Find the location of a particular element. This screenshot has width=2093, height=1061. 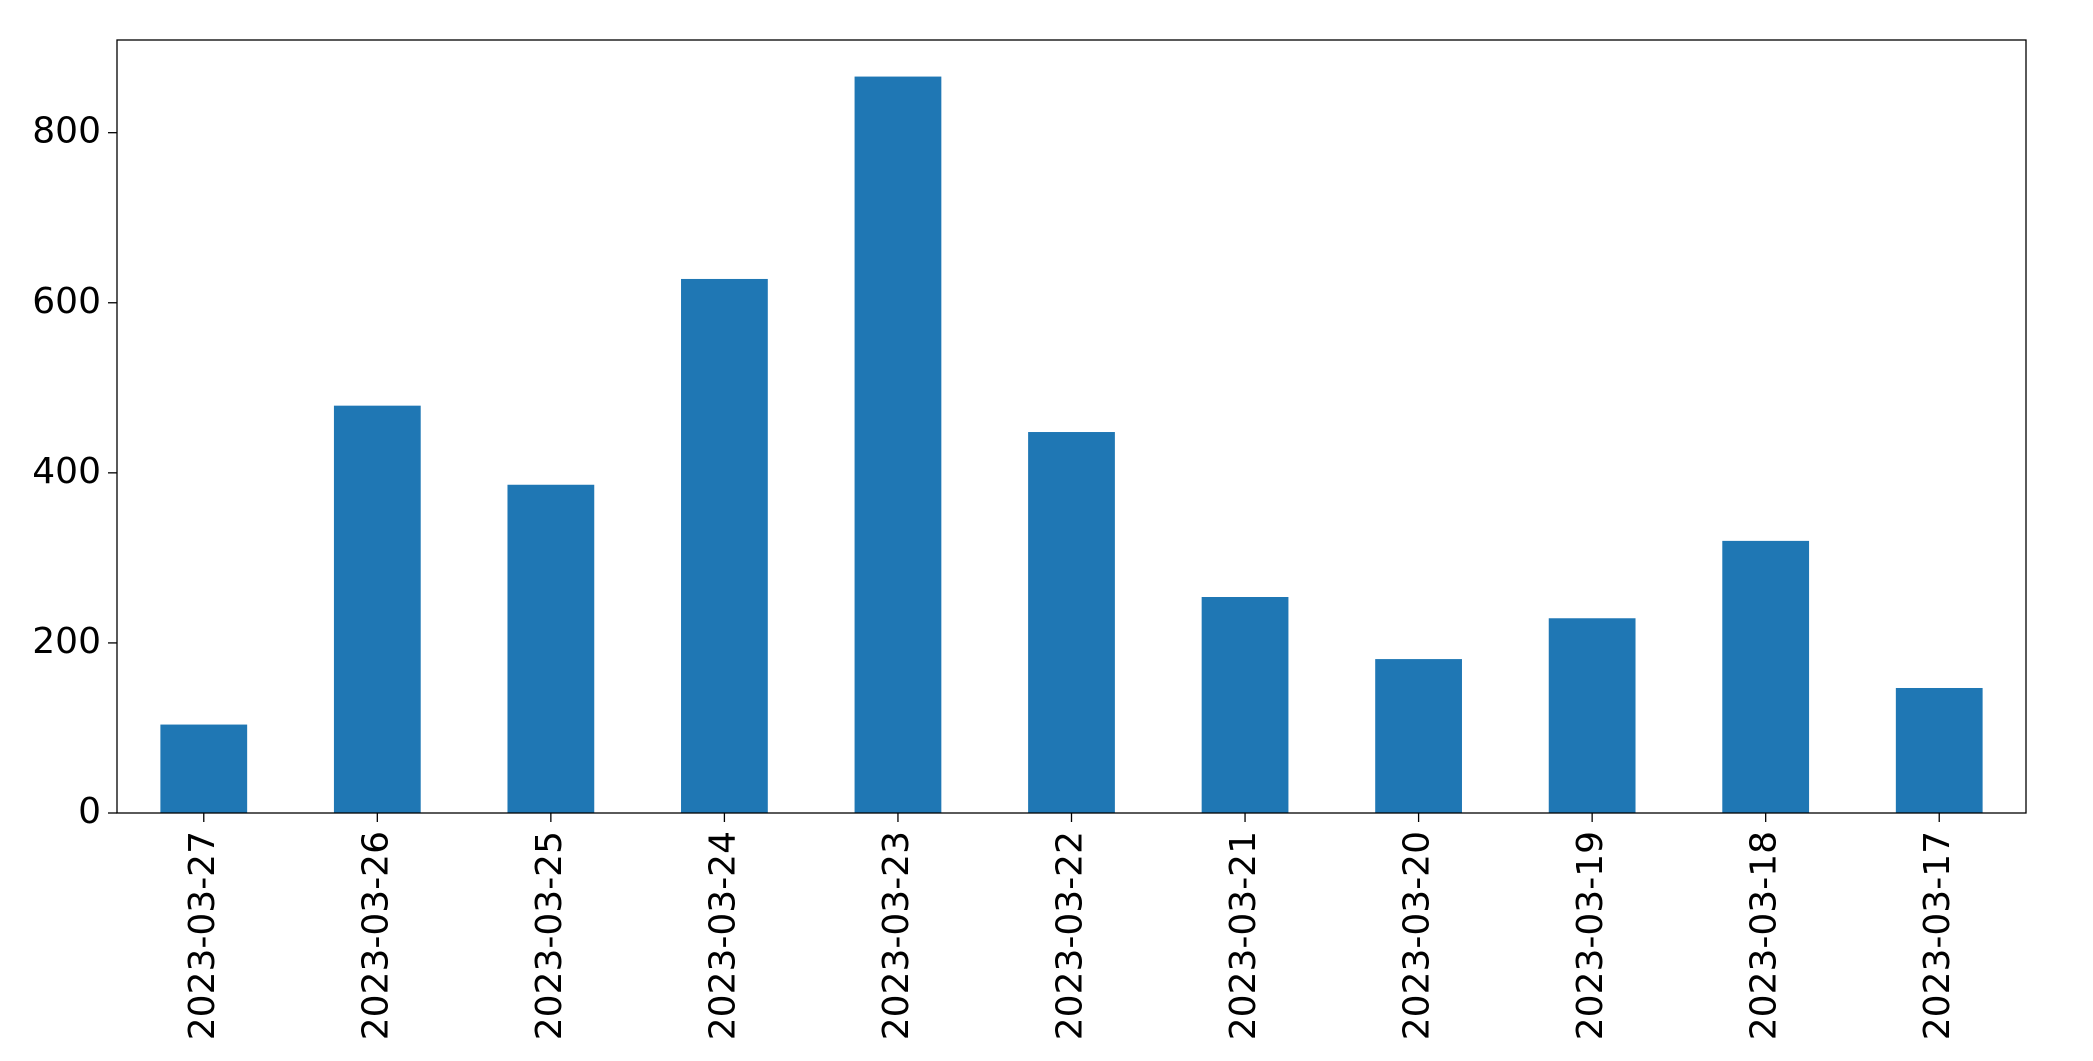

x-tick-label: 2023-03-27 is located at coordinates (202, 935).